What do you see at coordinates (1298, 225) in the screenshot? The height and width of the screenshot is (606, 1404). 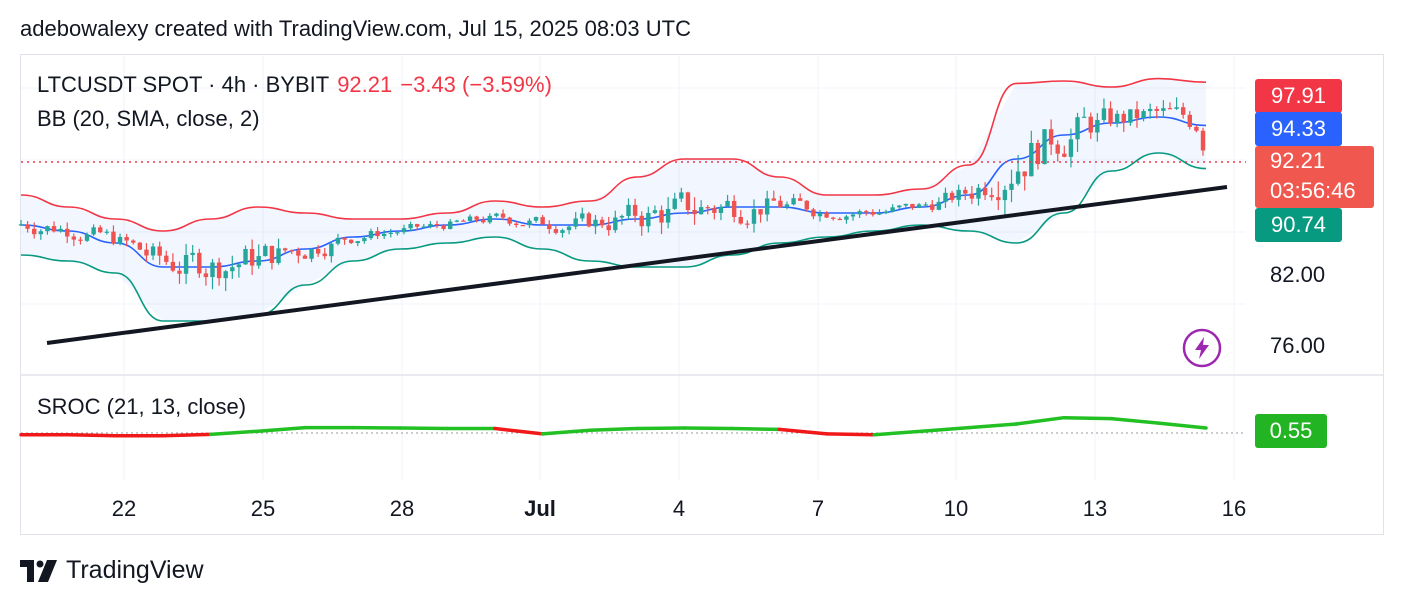 I see `bb-lower-tag: 90.74` at bounding box center [1298, 225].